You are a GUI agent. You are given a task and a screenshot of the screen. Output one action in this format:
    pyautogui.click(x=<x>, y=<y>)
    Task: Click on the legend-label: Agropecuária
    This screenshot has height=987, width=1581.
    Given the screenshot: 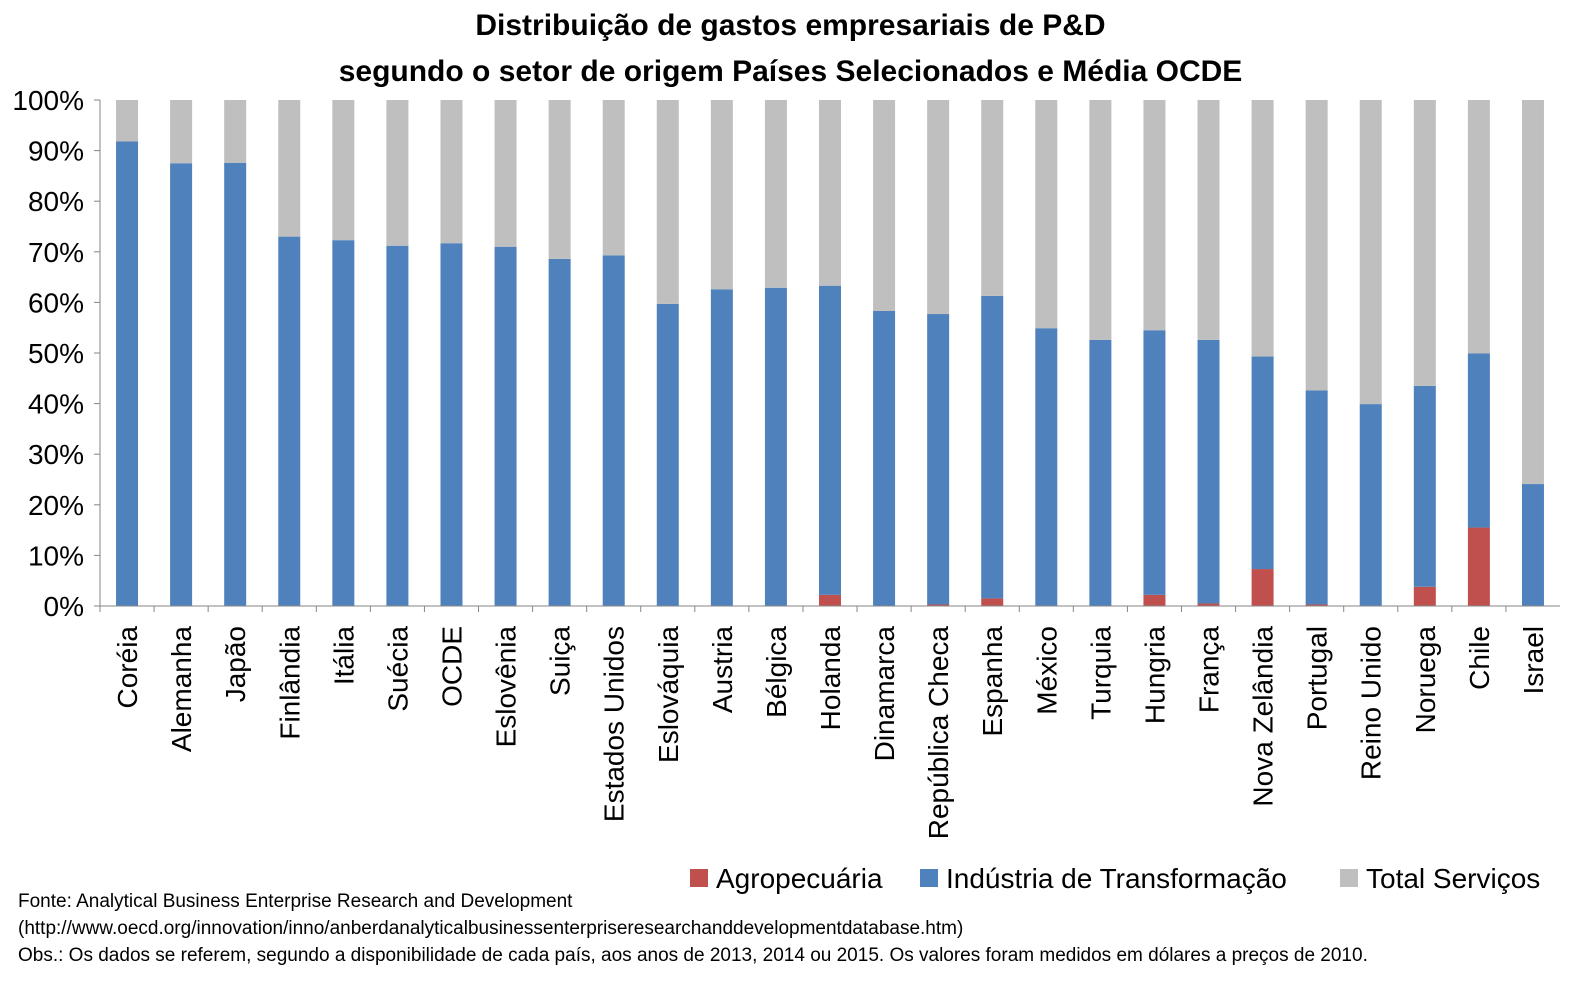 What is the action you would take?
    pyautogui.click(x=799, y=878)
    